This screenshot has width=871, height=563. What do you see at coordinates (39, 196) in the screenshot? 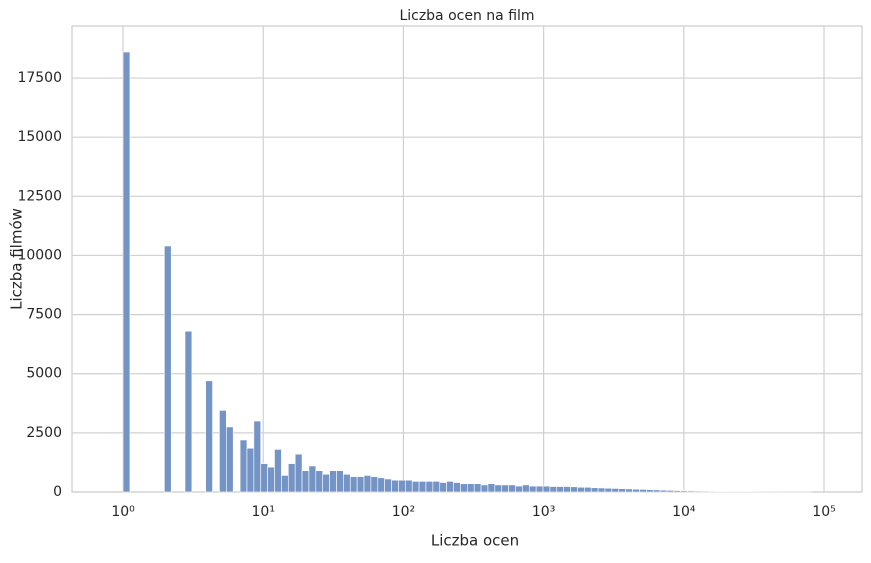
I see `y-tick-label: 12500` at bounding box center [39, 196].